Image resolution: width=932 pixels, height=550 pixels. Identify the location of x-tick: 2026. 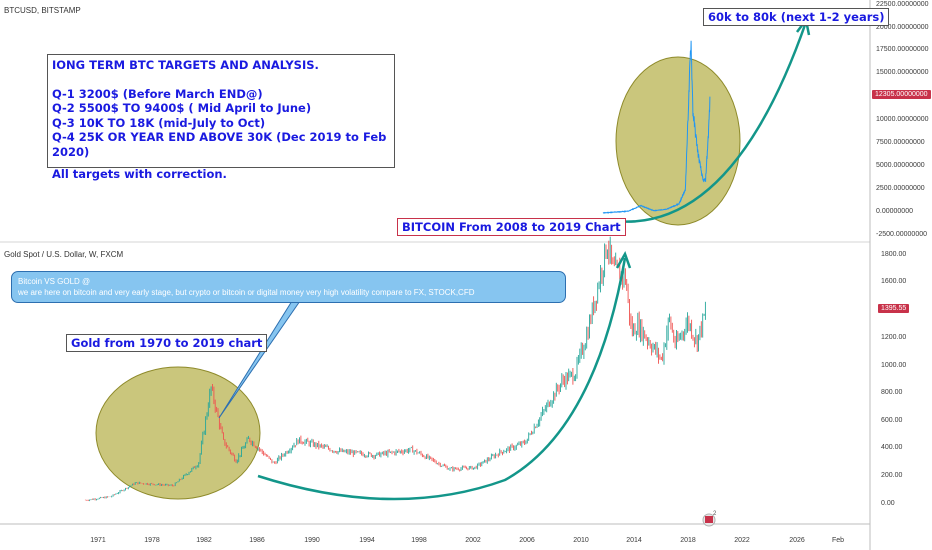
(797, 540).